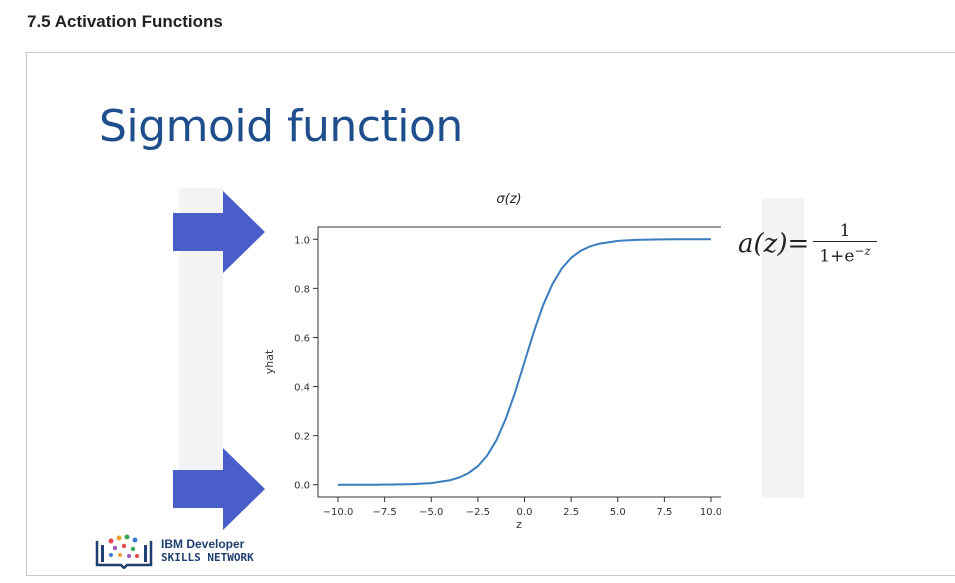 The image size is (955, 583). Describe the element at coordinates (219, 232) in the screenshot. I see `arrow-top-icon` at that location.